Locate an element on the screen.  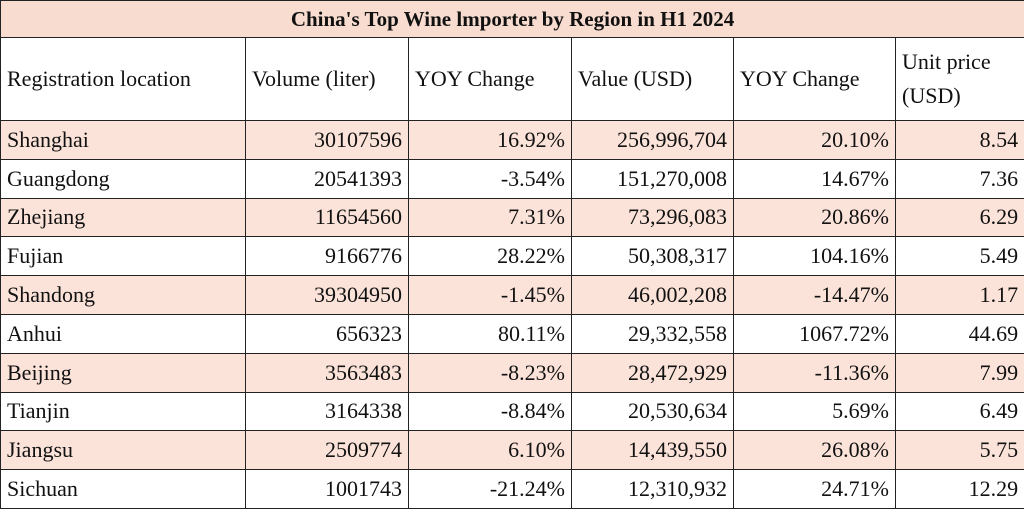
value-cell: 2509774 is located at coordinates (327, 450).